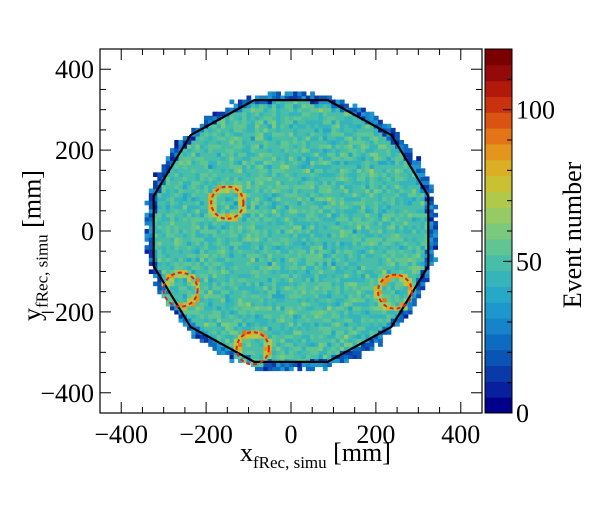  I want to click on x-tick-label: −400, so click(121, 434).